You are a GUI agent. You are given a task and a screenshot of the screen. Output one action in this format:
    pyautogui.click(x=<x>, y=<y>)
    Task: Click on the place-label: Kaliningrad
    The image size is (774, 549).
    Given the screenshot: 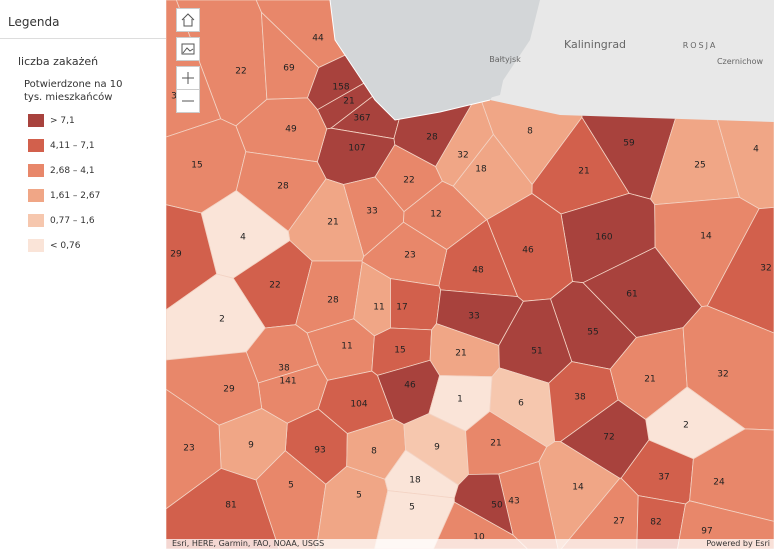 What is the action you would take?
    pyautogui.click(x=595, y=44)
    